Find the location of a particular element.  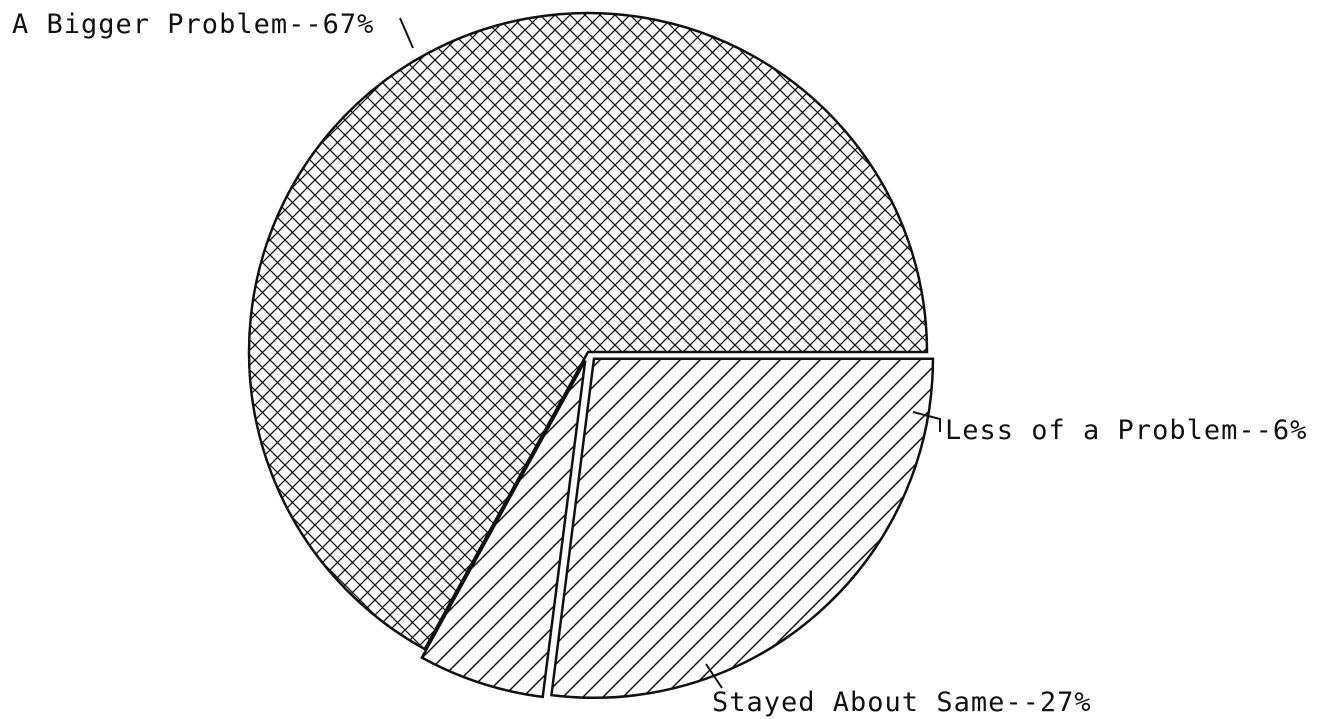

label-bigger-problem: A Bigger Problem--67% is located at coordinates (193, 24).